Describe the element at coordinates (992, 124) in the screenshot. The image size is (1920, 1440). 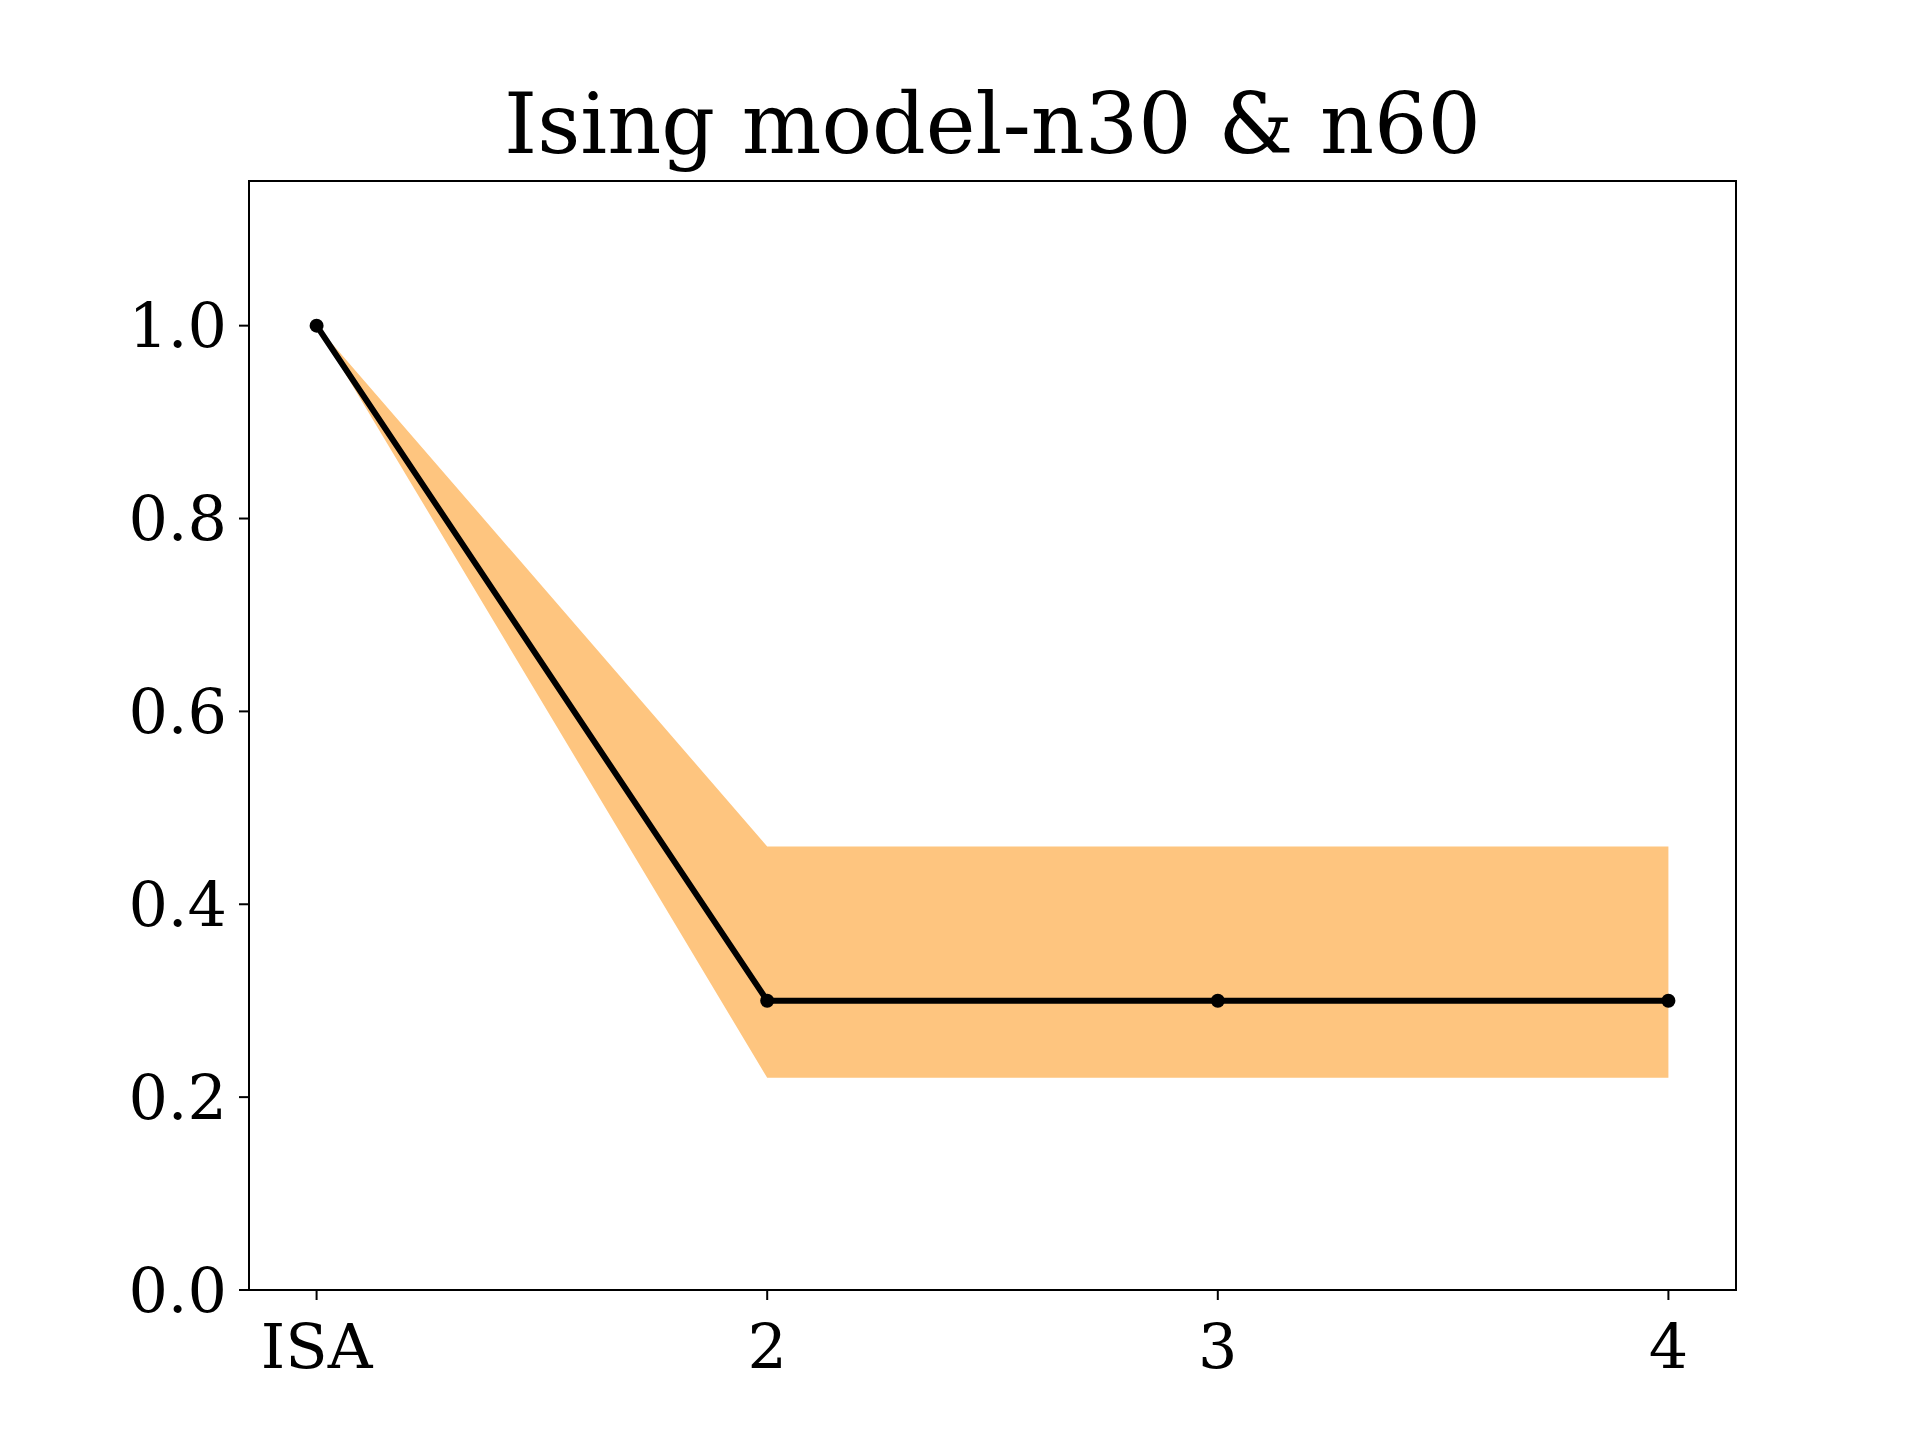
I see `chart-title: Ising model-n30 & n60` at that location.